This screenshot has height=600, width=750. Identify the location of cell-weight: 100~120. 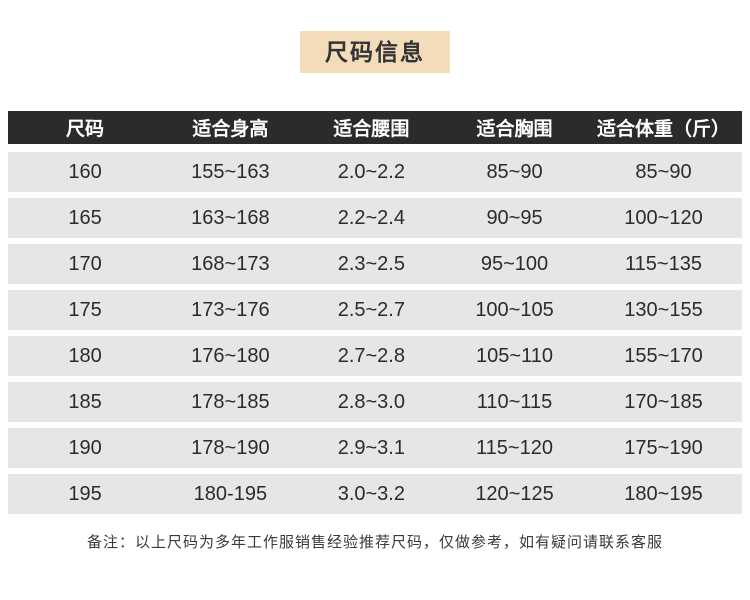
(663, 217).